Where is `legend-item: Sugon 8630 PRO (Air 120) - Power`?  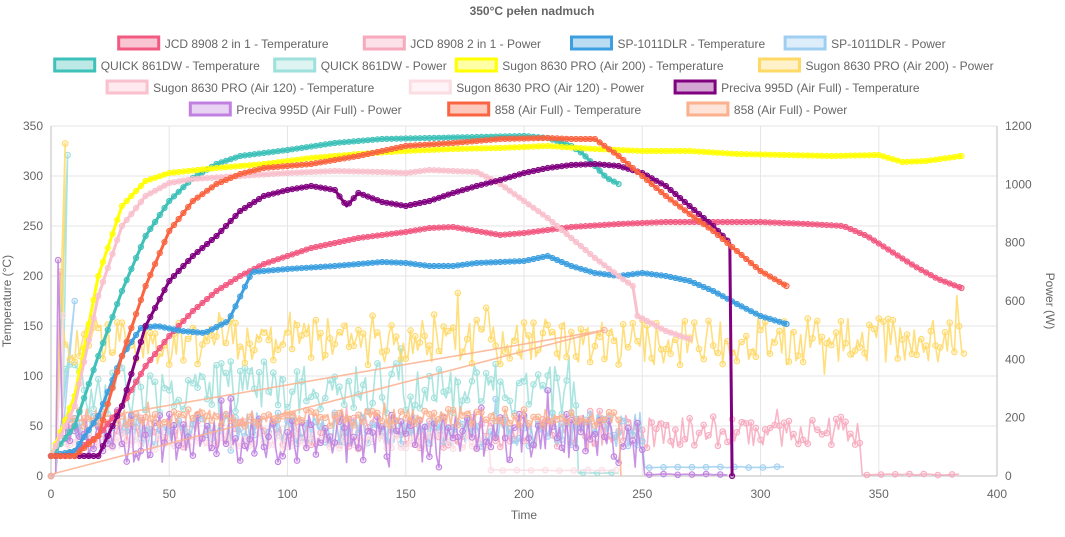 legend-item: Sugon 8630 PRO (Air 120) - Power is located at coordinates (526, 87).